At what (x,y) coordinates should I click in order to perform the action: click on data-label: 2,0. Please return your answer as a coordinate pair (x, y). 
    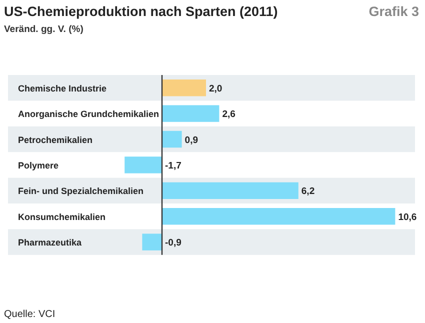
    Looking at the image, I should click on (215, 88).